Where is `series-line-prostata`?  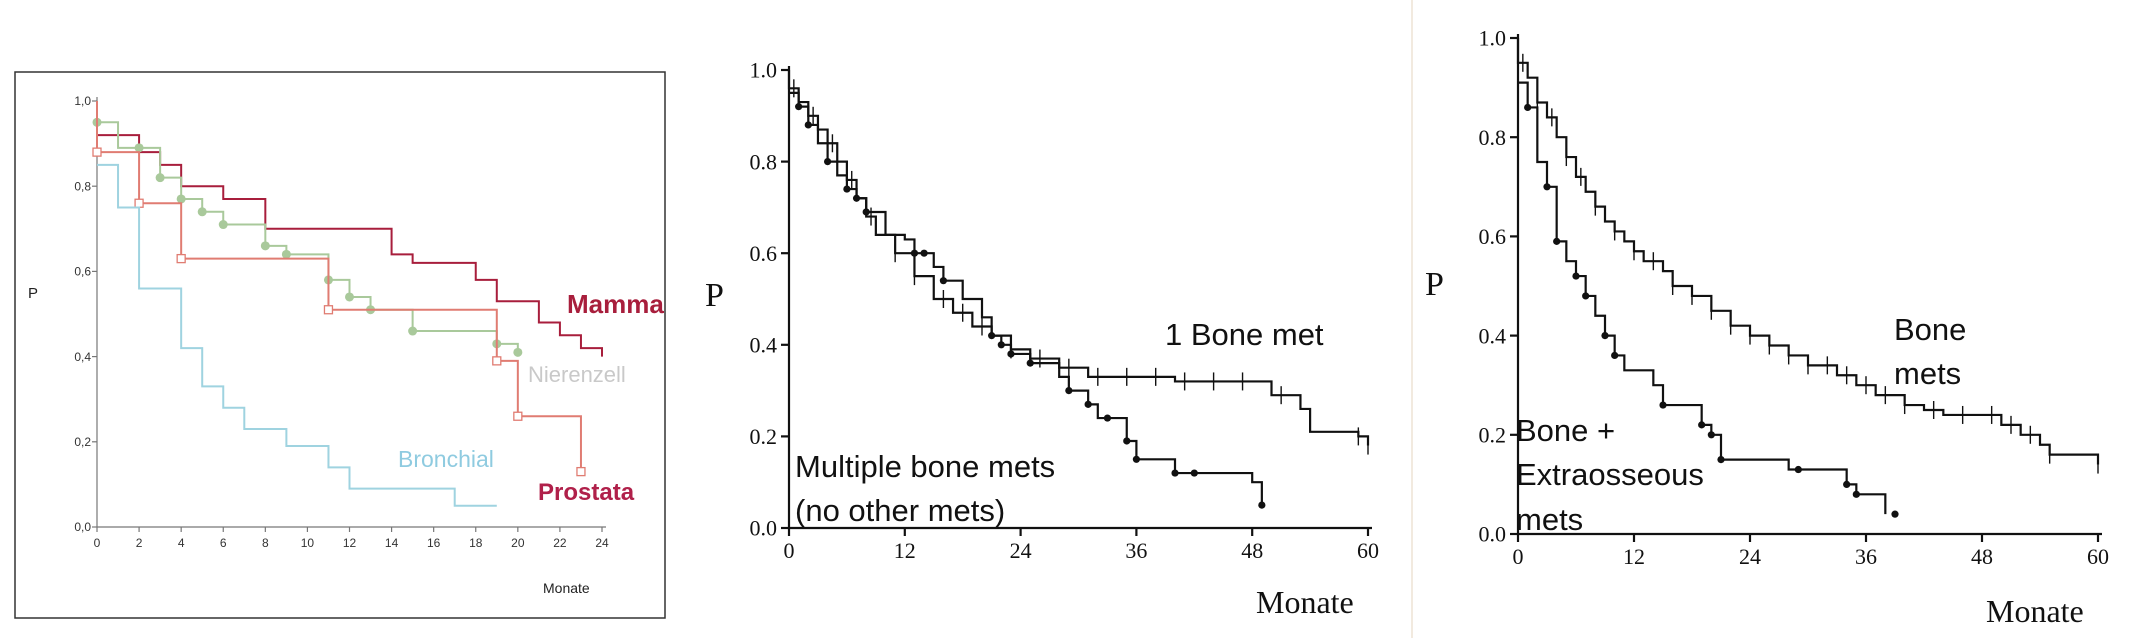 series-line-prostata is located at coordinates (339, 286).